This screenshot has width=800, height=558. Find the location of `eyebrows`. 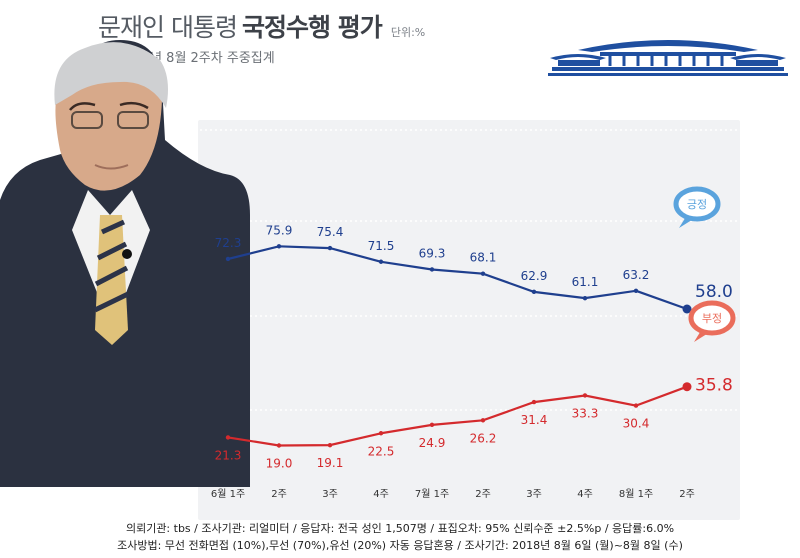

eyebrows is located at coordinates (109, 106).